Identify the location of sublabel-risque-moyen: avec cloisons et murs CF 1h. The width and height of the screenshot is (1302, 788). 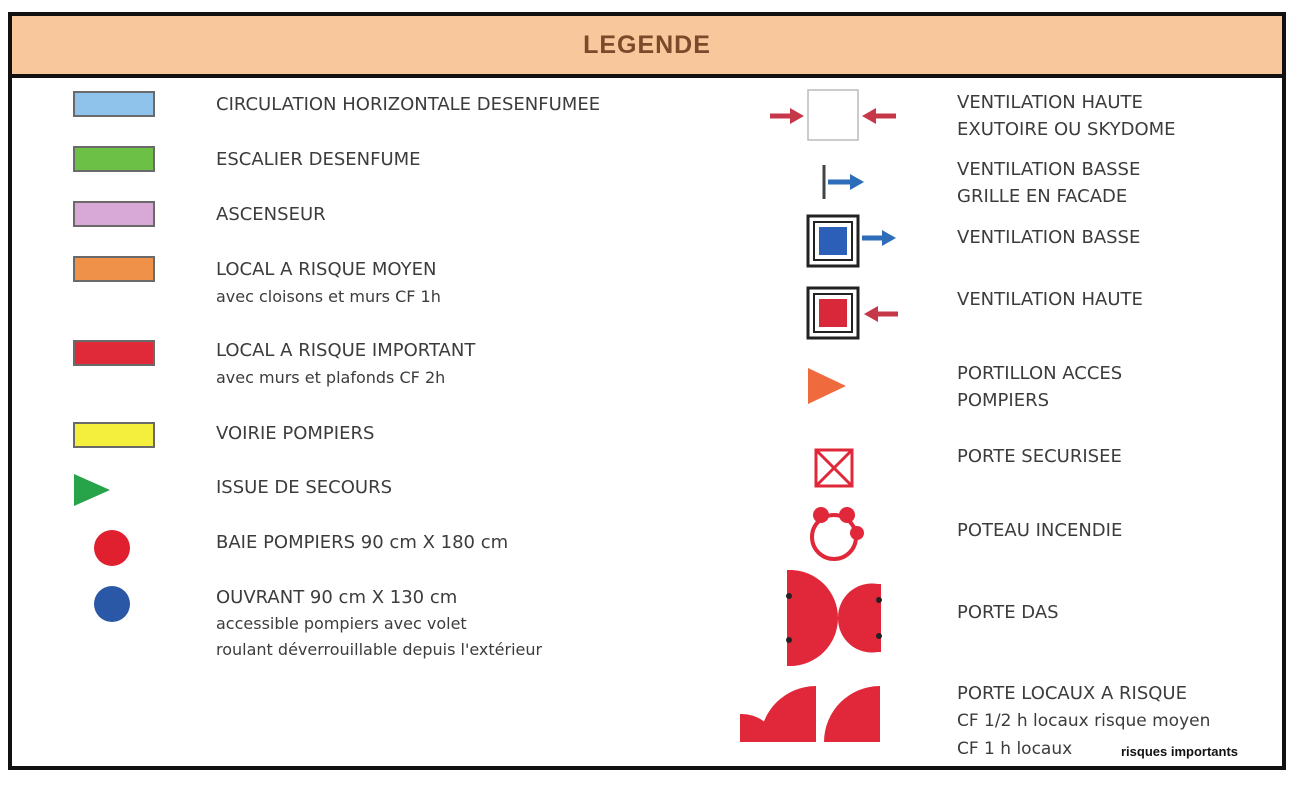
(328, 296).